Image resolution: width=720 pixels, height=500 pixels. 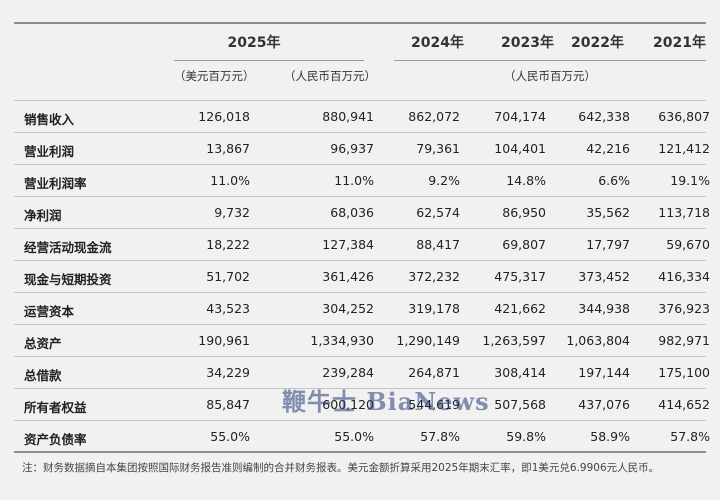 What do you see at coordinates (55, 407) in the screenshot?
I see `row-label: 所有者权益` at bounding box center [55, 407].